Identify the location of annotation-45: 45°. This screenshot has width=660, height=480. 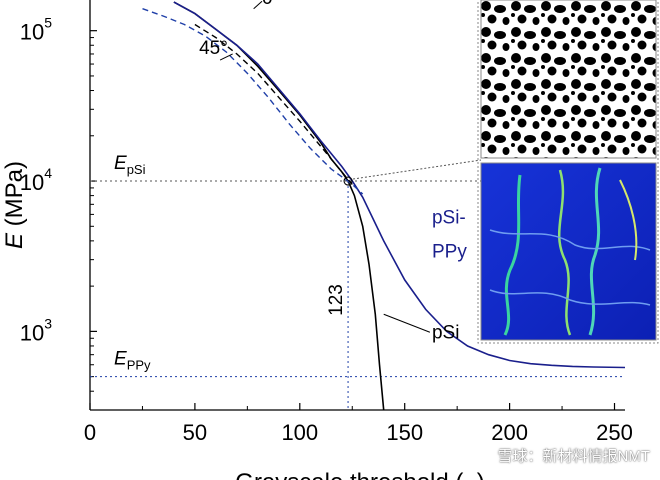
(213, 48).